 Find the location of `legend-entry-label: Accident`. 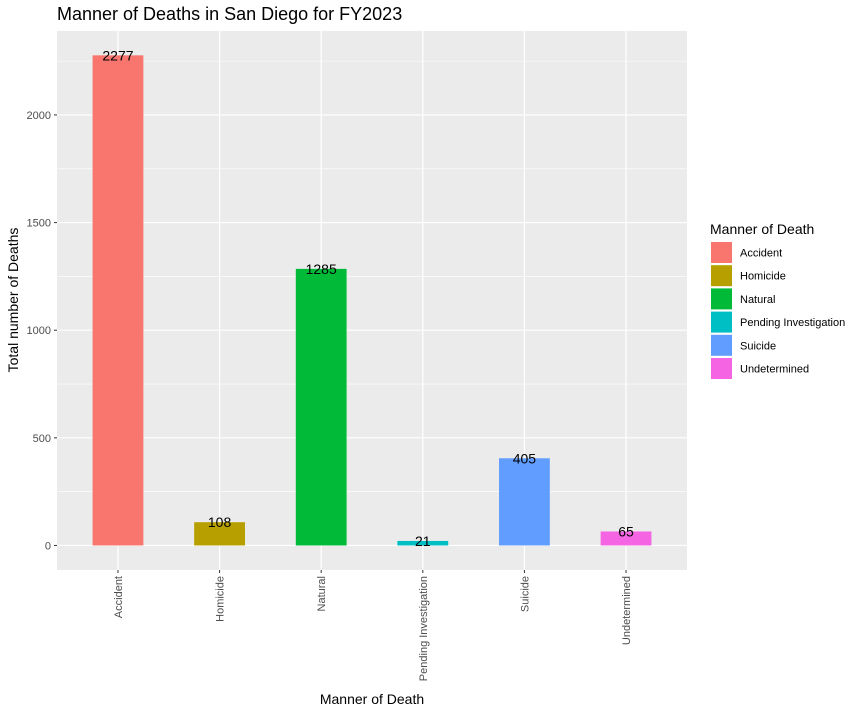

legend-entry-label: Accident is located at coordinates (761, 254).